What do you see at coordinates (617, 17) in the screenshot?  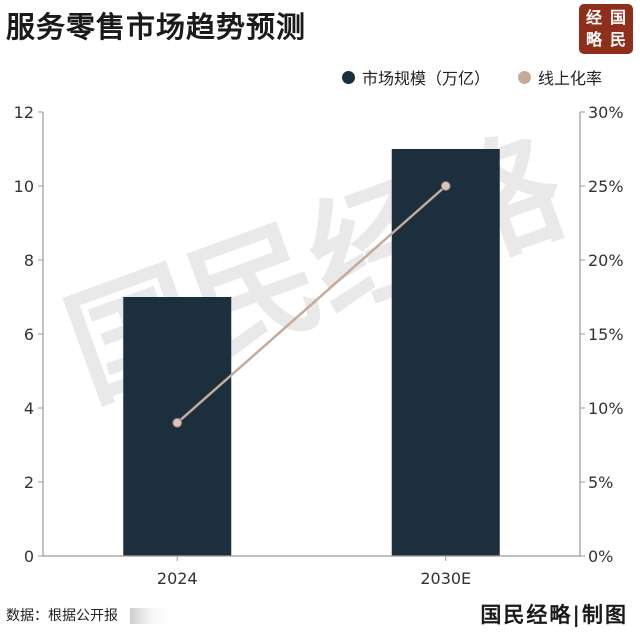 I see `seal-char: 国` at bounding box center [617, 17].